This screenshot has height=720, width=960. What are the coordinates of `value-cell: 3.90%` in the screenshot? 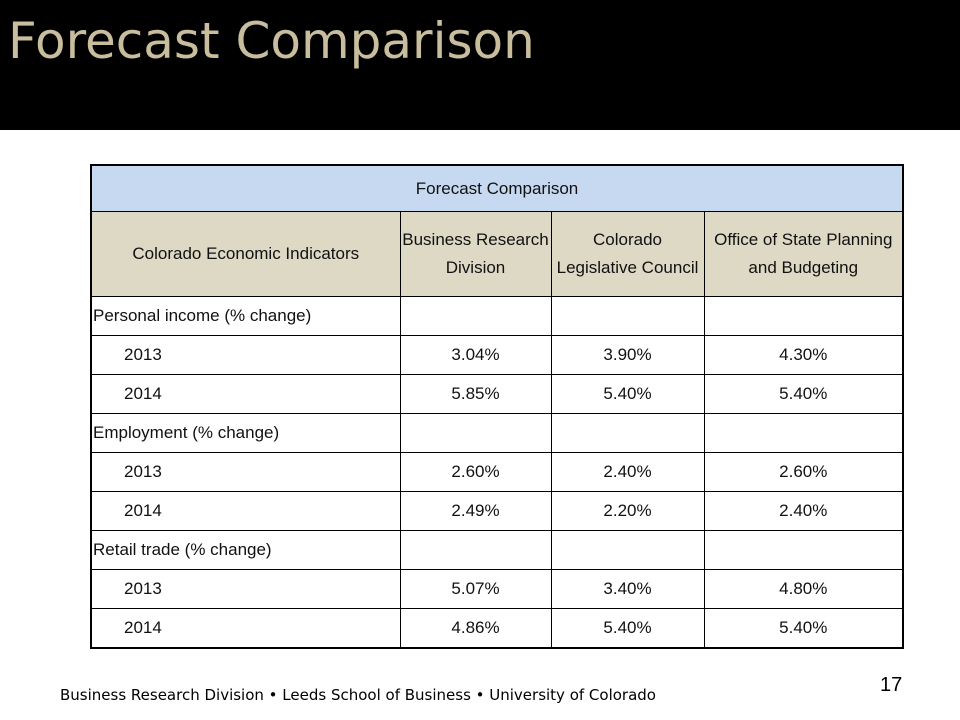 It's located at (627, 355).